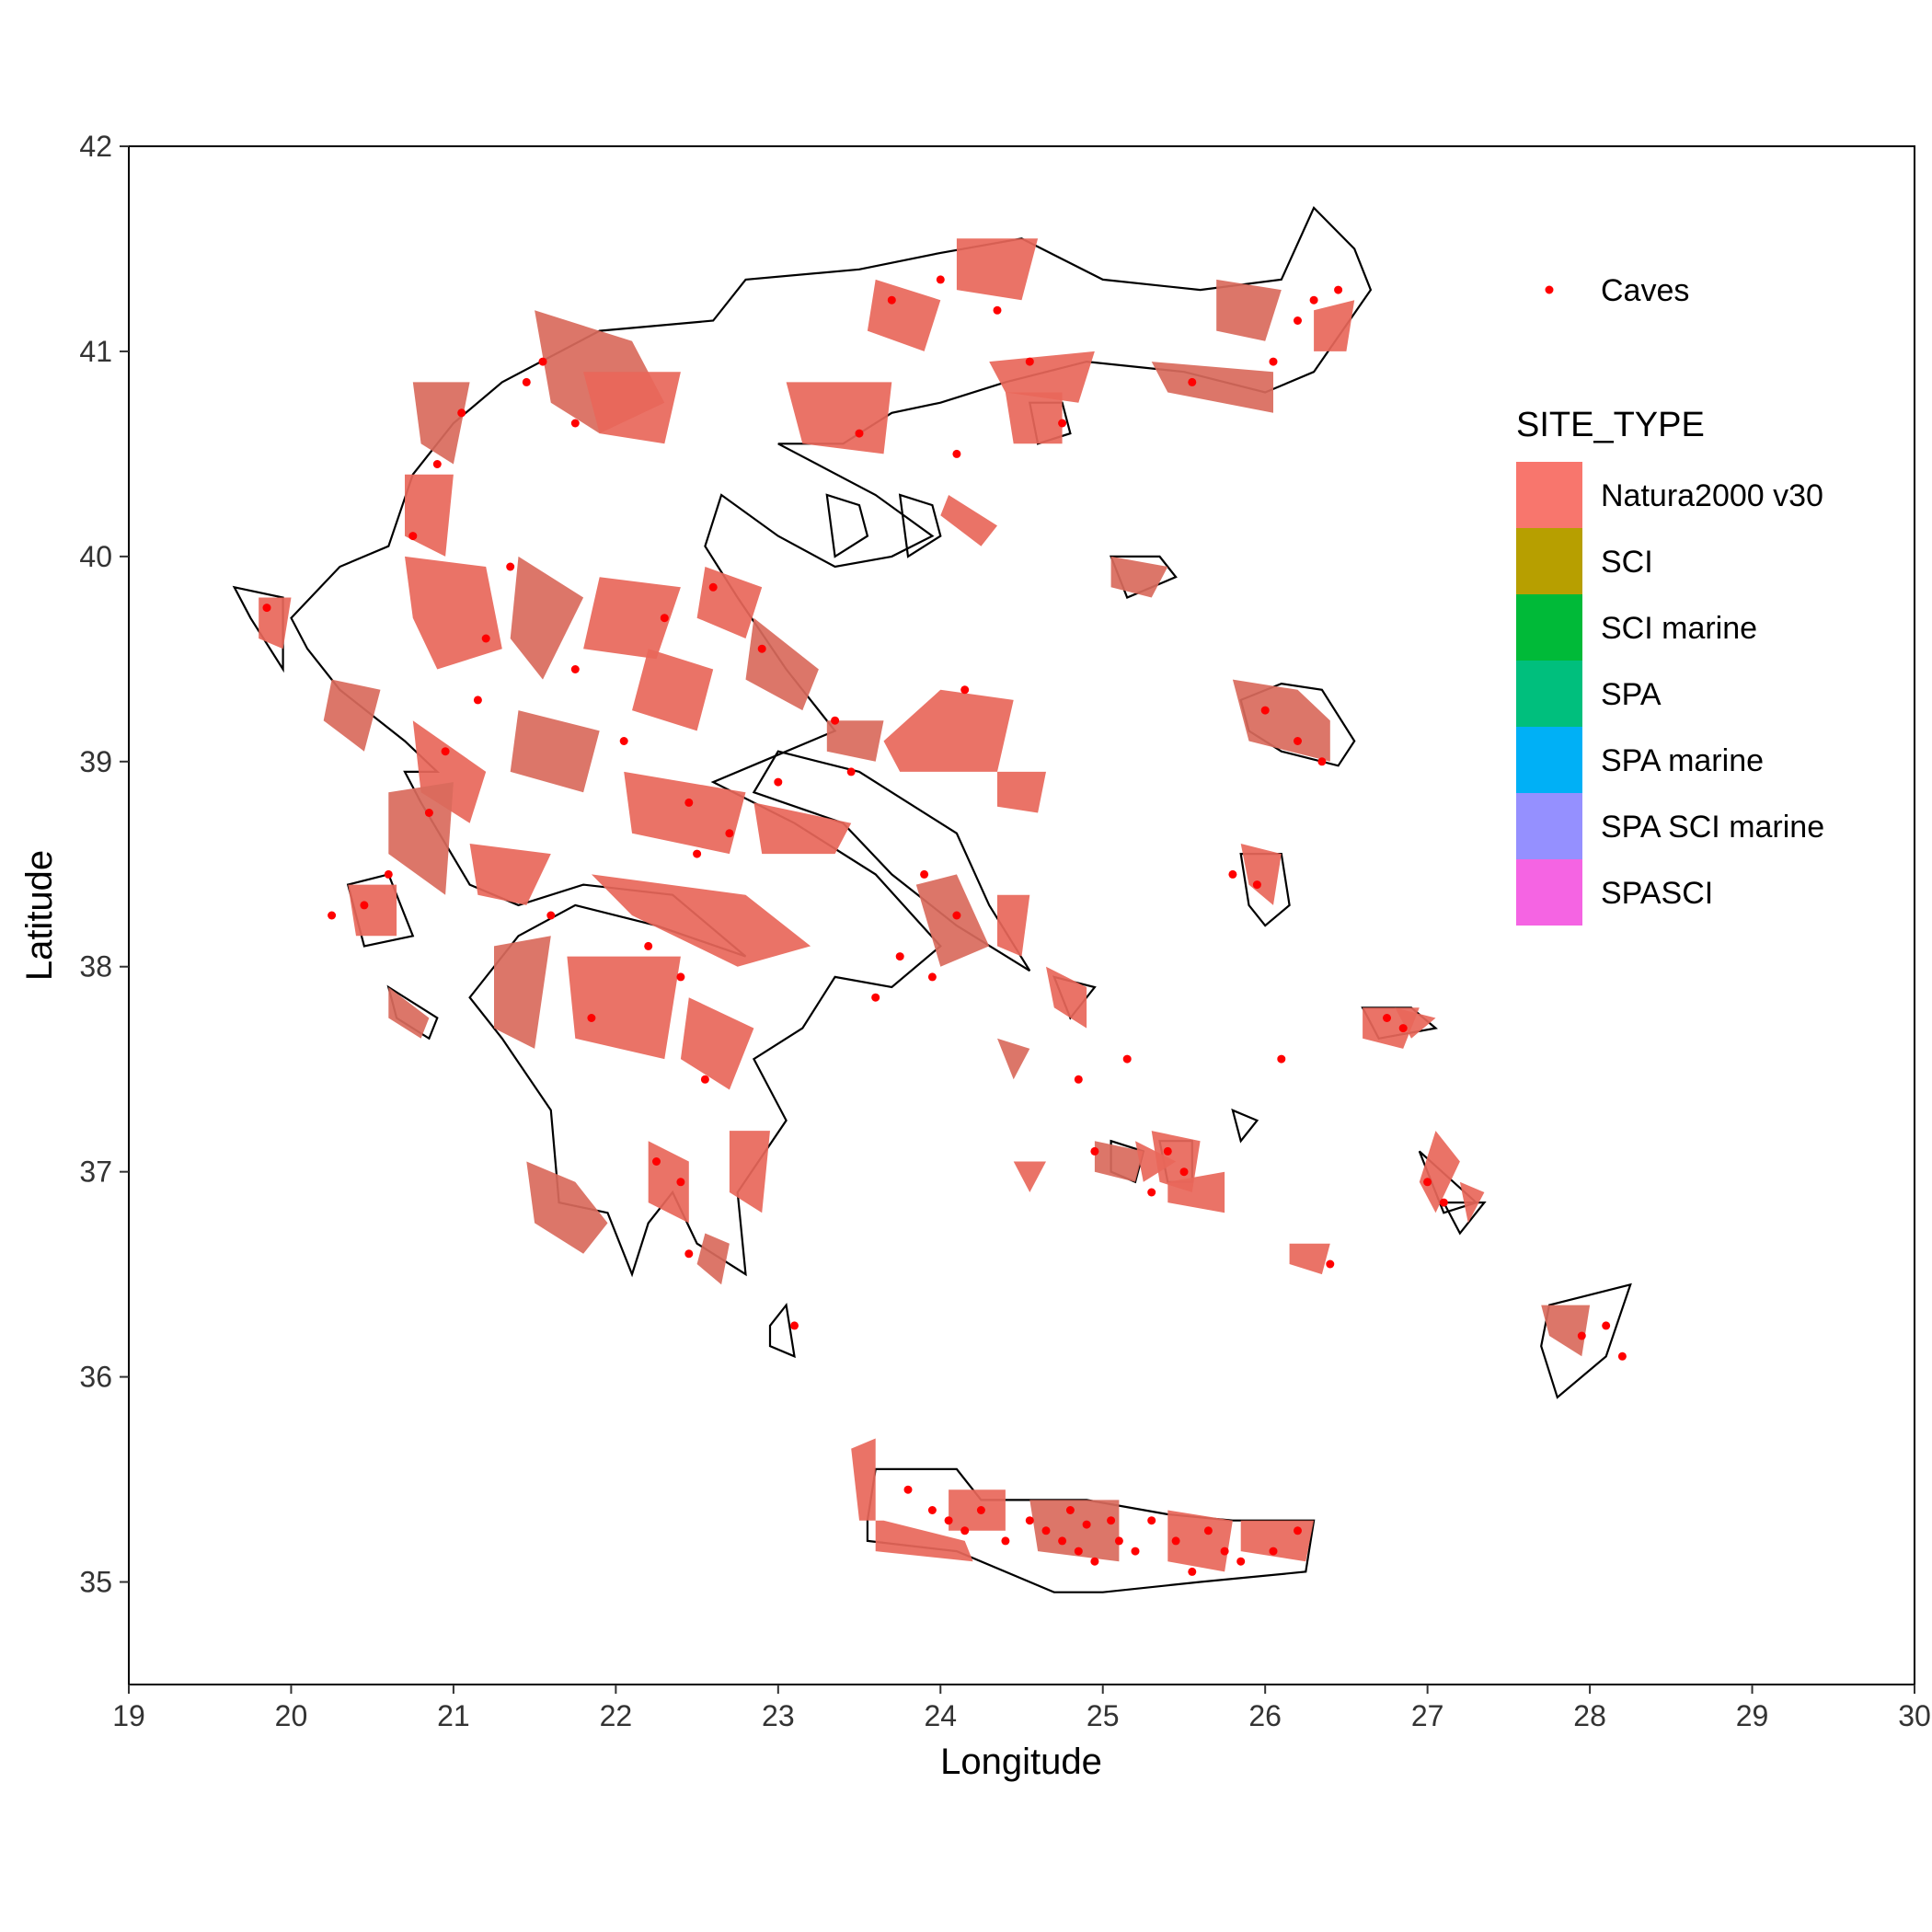 The width and height of the screenshot is (1932, 1932). Describe the element at coordinates (1657, 893) in the screenshot. I see `legend-label: SPASCI` at that location.